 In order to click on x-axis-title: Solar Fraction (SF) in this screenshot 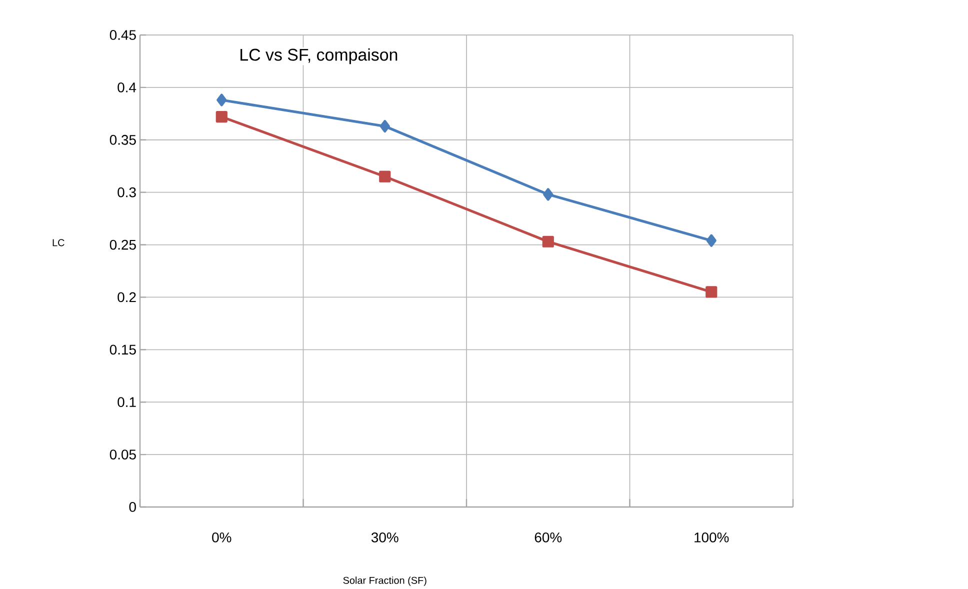, I will do `click(384, 581)`.